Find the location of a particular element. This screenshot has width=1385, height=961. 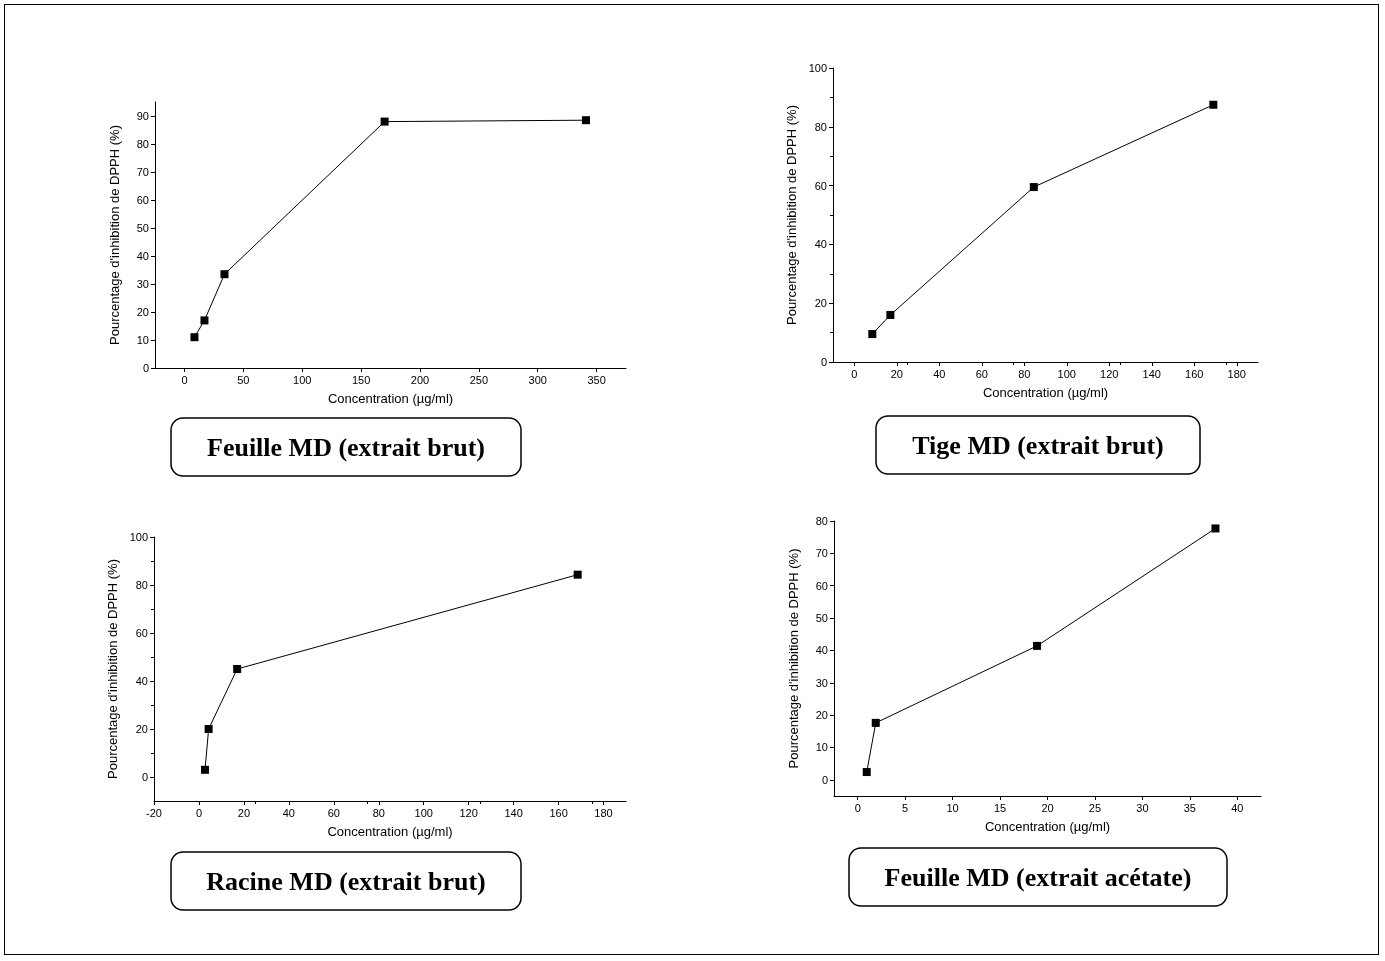

x-tick-label: -20 is located at coordinates (154, 812).